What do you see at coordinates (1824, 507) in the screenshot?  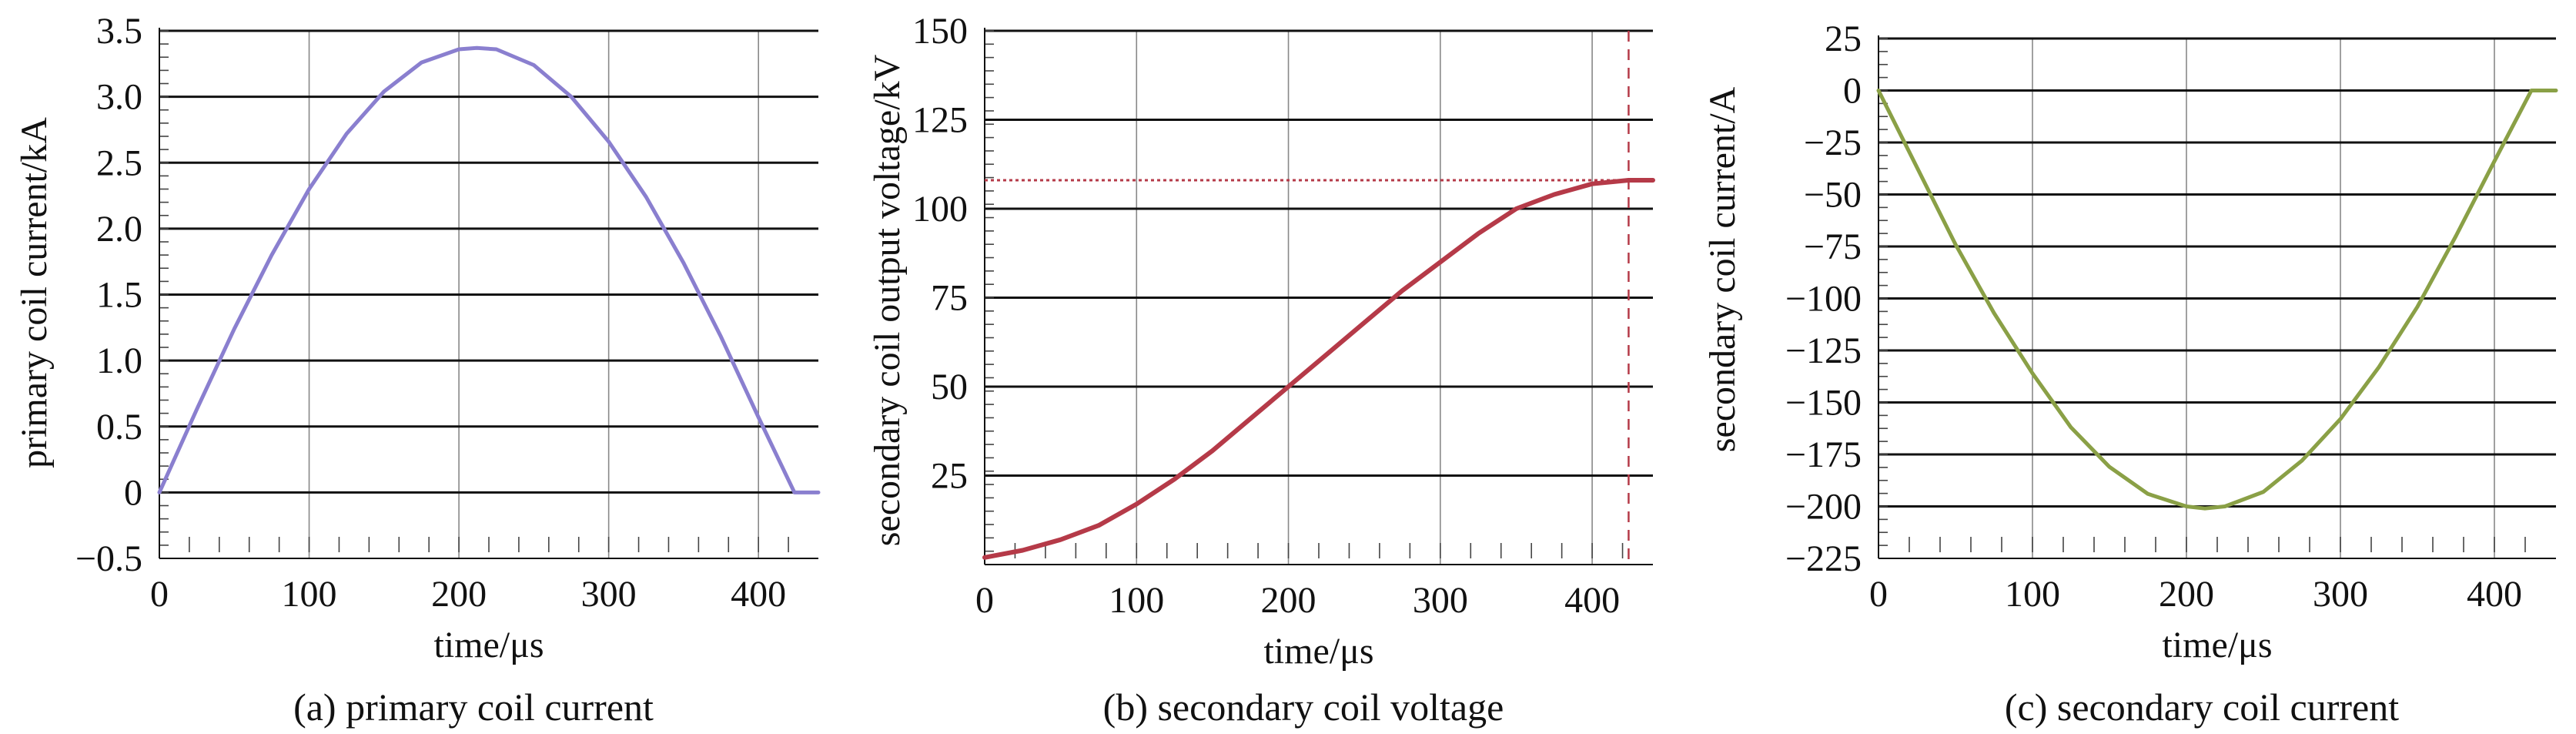 I see `y-tick-label: −200` at bounding box center [1824, 507].